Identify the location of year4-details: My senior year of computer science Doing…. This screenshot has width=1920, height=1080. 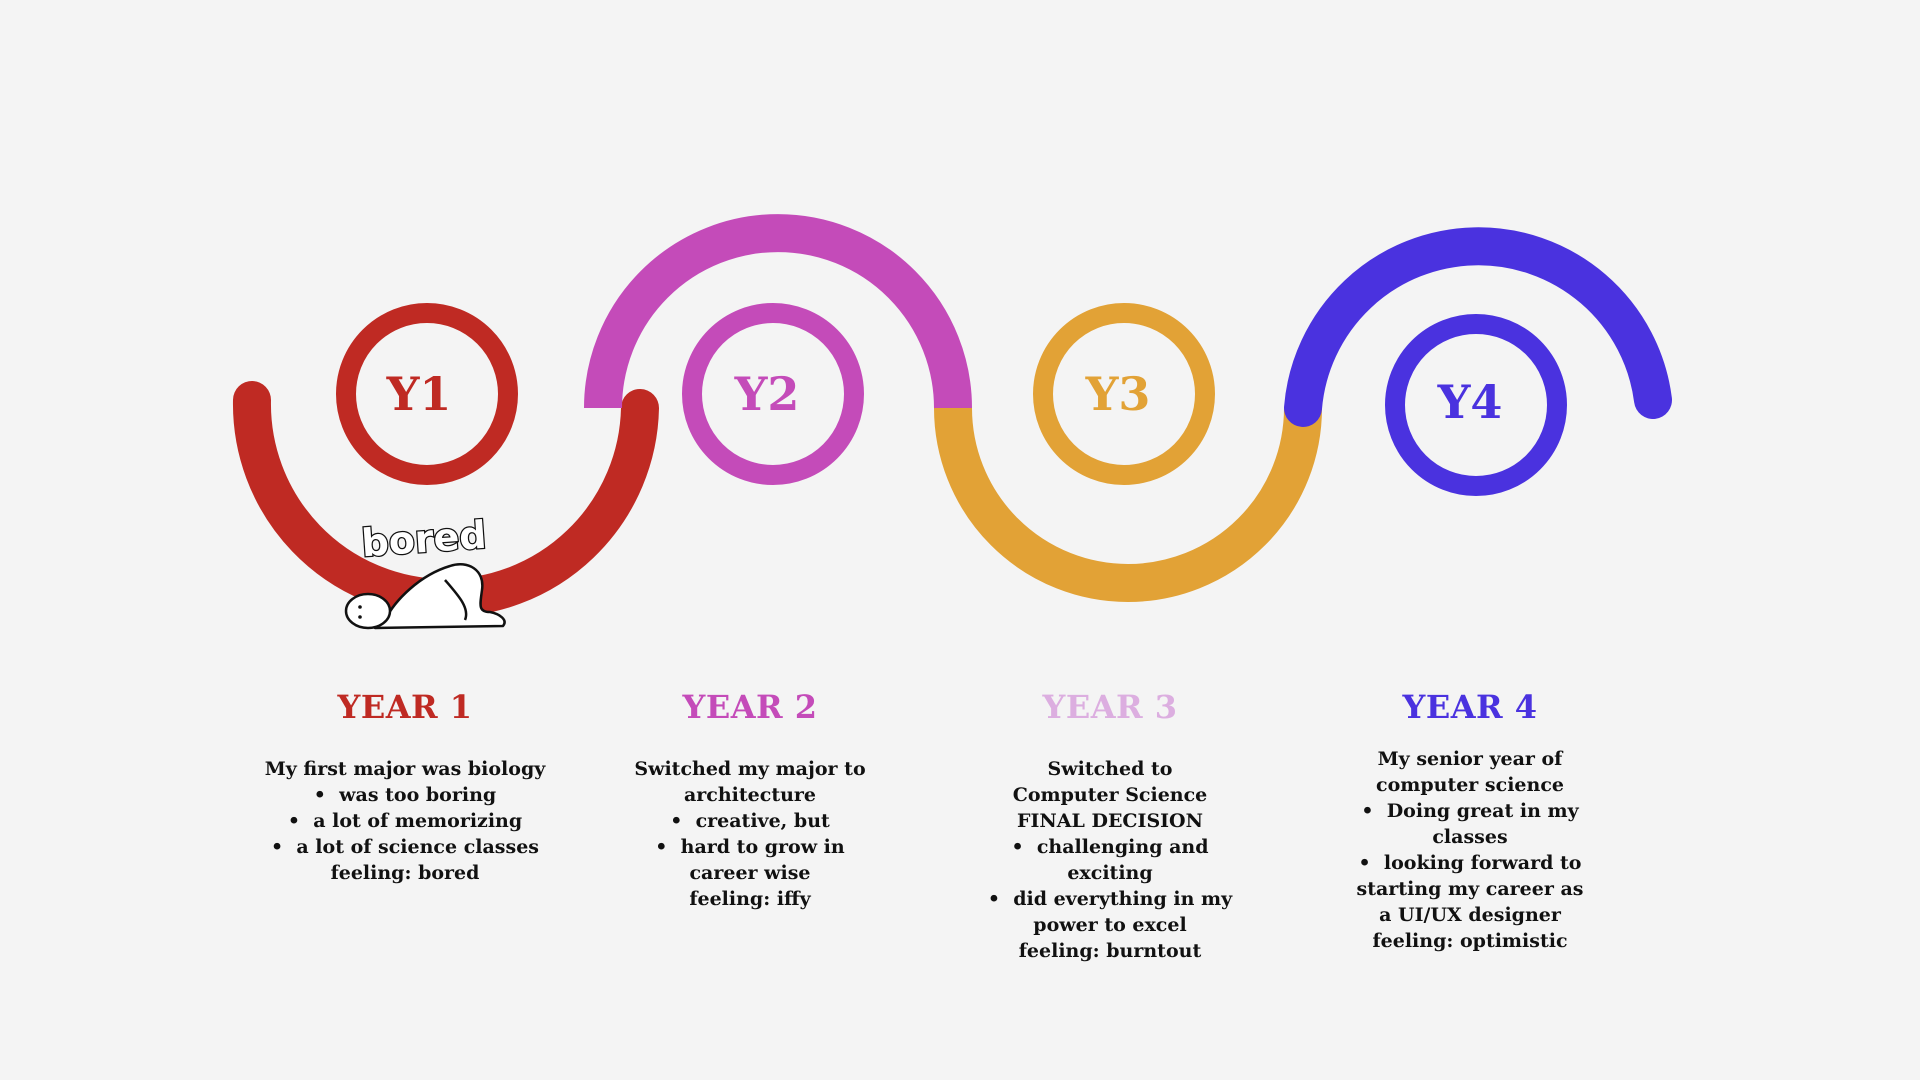
(1470, 850).